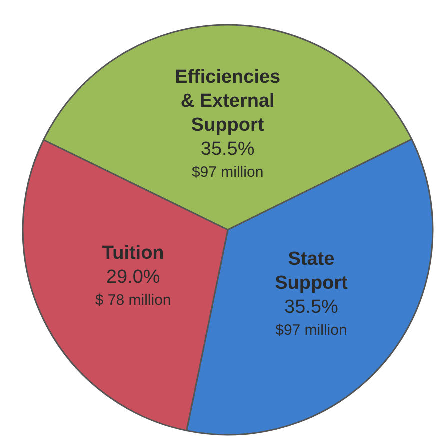  What do you see at coordinates (133, 277) in the screenshot?
I see `data-label: 29.0%` at bounding box center [133, 277].